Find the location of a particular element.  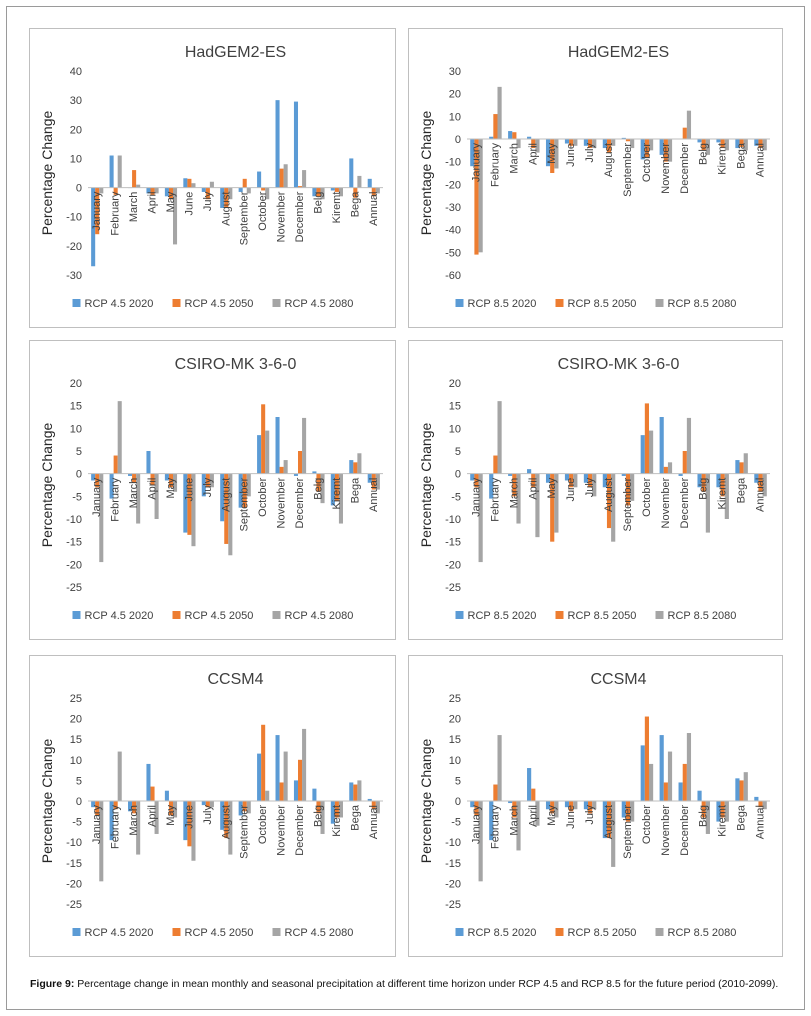

legend-label: RCP 8.5 2020 is located at coordinates (502, 933).